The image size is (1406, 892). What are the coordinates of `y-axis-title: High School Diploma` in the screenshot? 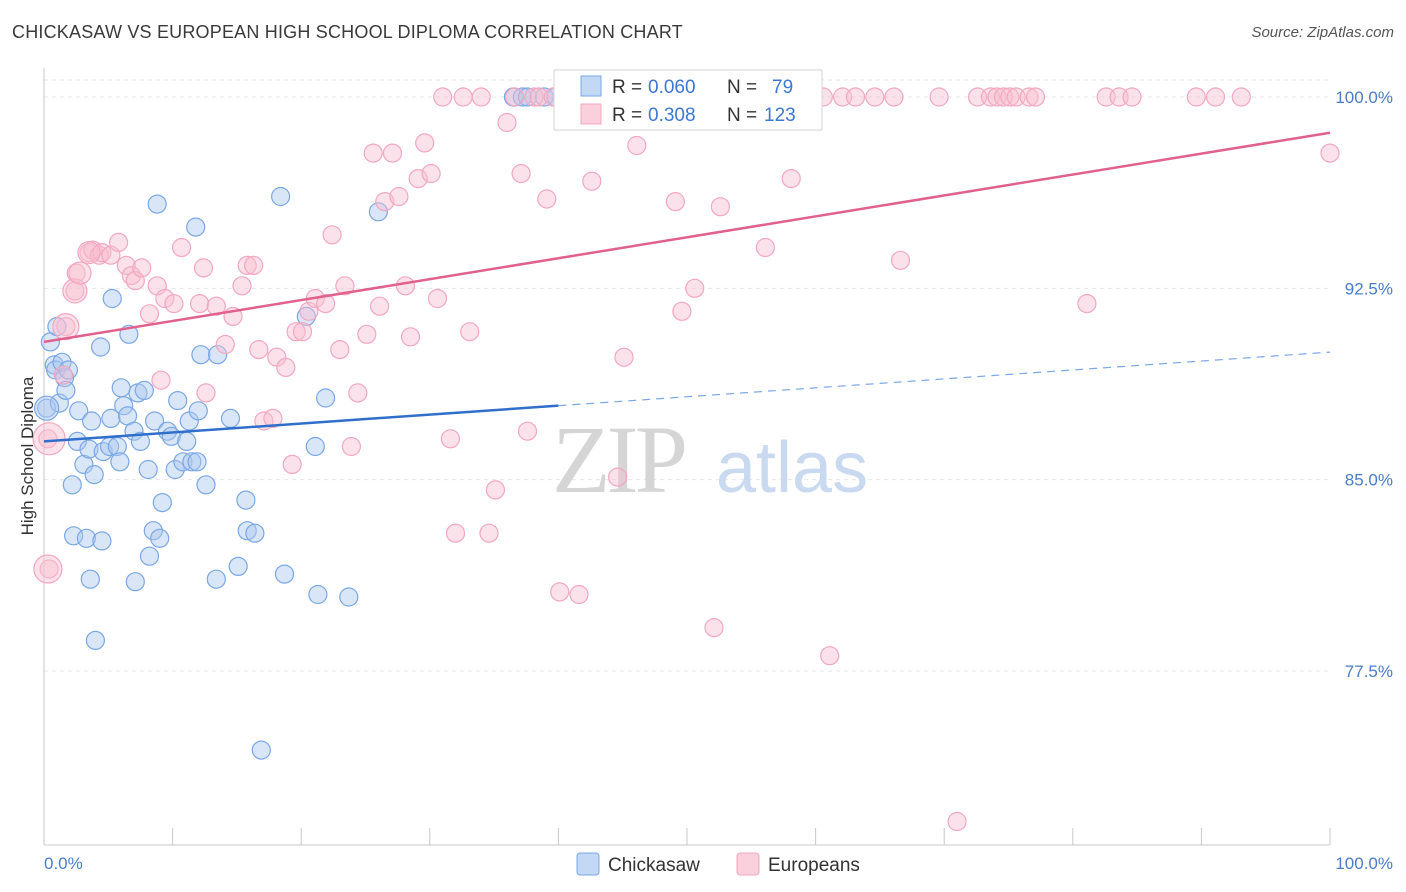 It's located at (27, 455).